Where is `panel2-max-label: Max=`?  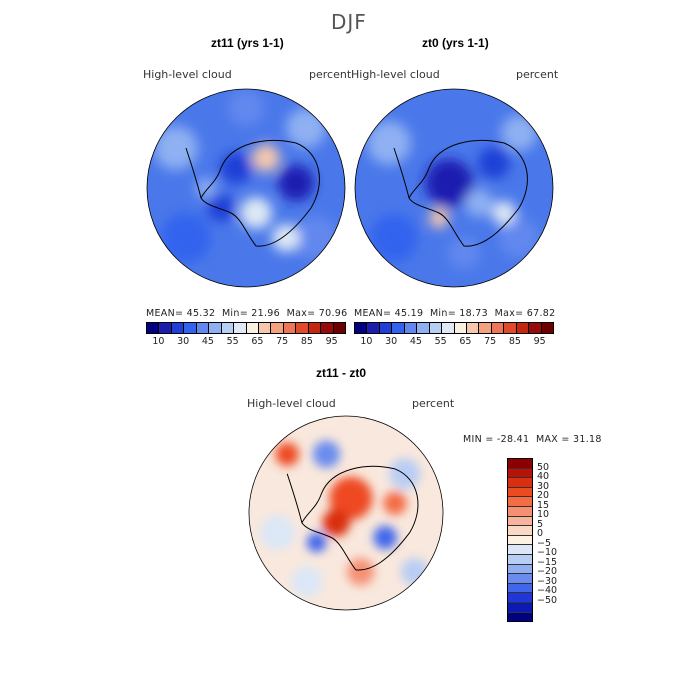
panel2-max-label: Max= is located at coordinates (509, 313).